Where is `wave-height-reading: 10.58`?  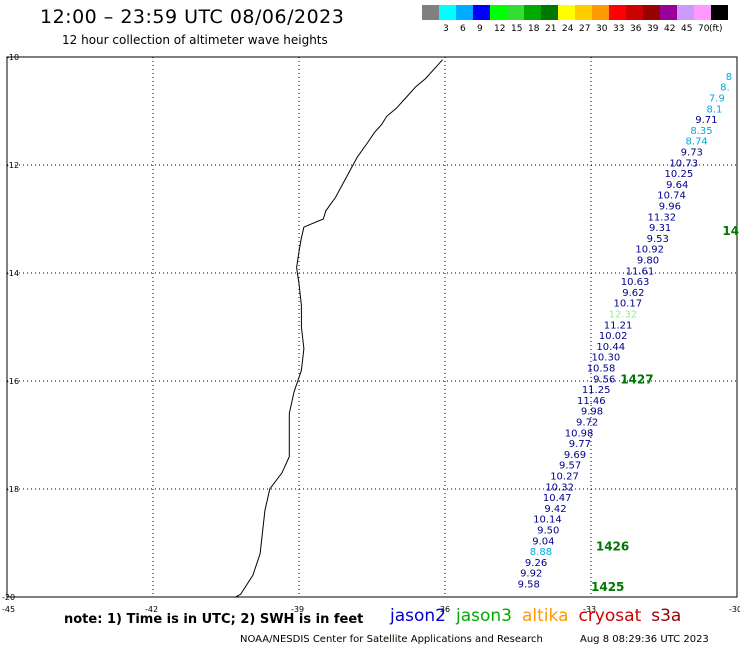 wave-height-reading: 10.58 is located at coordinates (601, 369).